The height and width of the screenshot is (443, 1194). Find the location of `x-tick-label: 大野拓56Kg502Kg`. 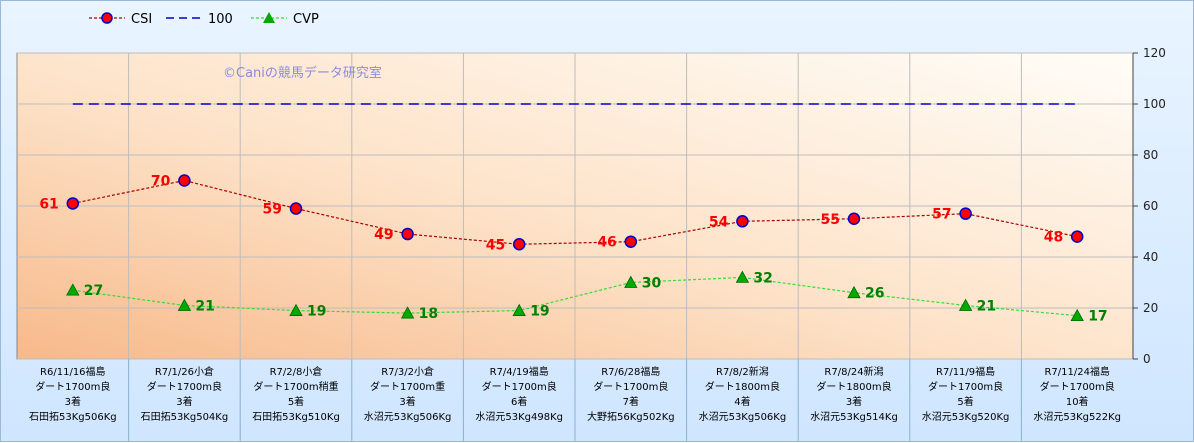

x-tick-label: 大野拓56Kg502Kg is located at coordinates (631, 416).